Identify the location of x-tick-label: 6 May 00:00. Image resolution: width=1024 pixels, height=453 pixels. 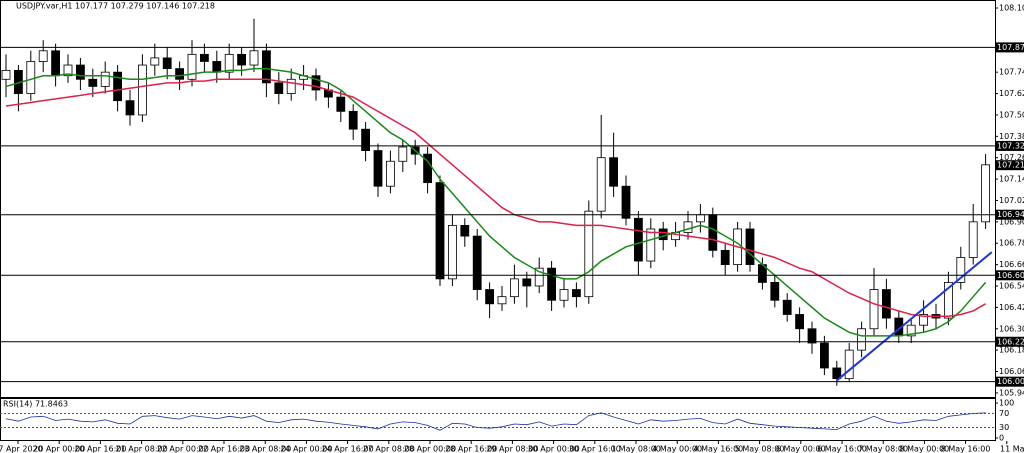
(801, 449).